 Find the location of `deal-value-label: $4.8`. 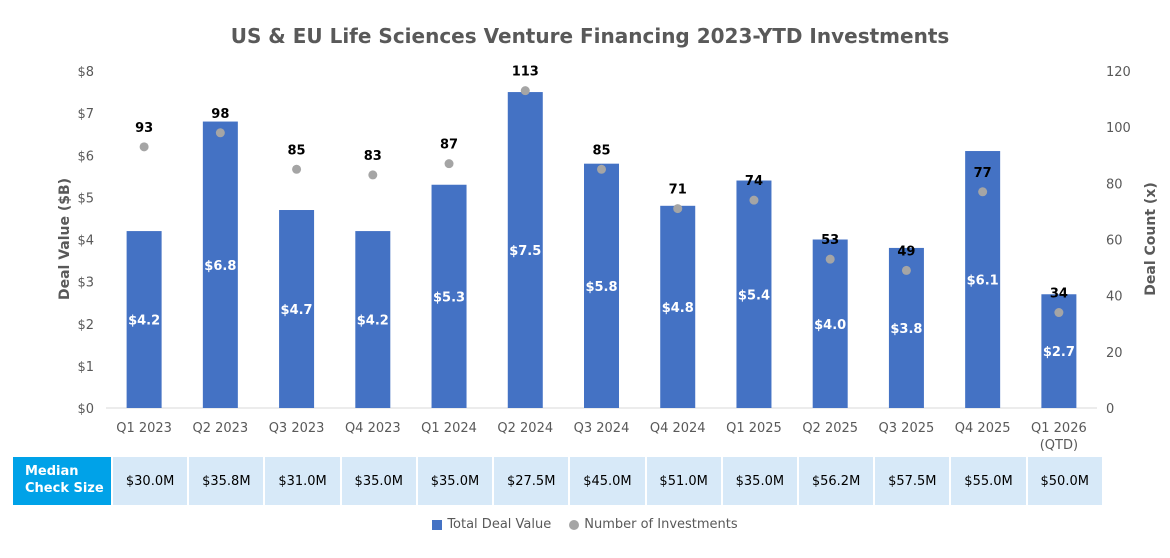

deal-value-label: $4.8 is located at coordinates (678, 308).